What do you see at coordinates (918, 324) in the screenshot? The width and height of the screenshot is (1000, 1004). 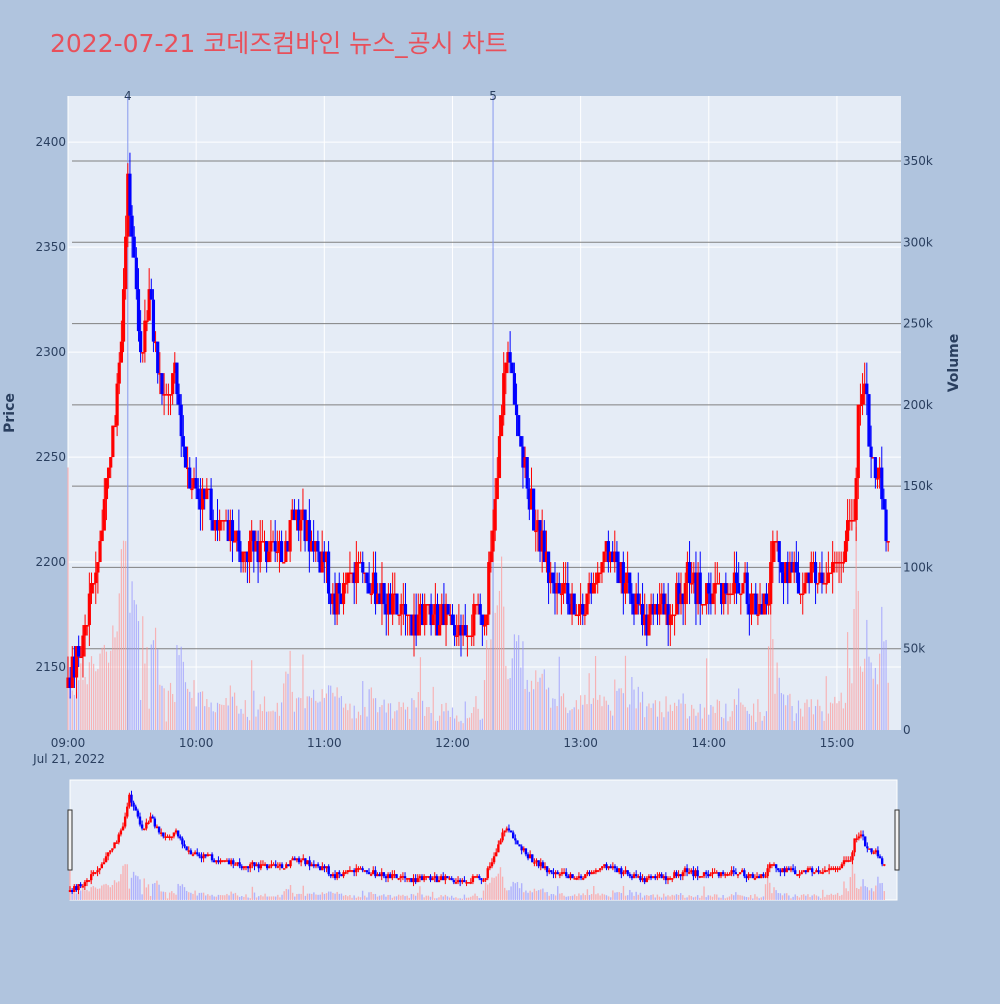 I see `volume-tick-label: 250k` at bounding box center [918, 324].